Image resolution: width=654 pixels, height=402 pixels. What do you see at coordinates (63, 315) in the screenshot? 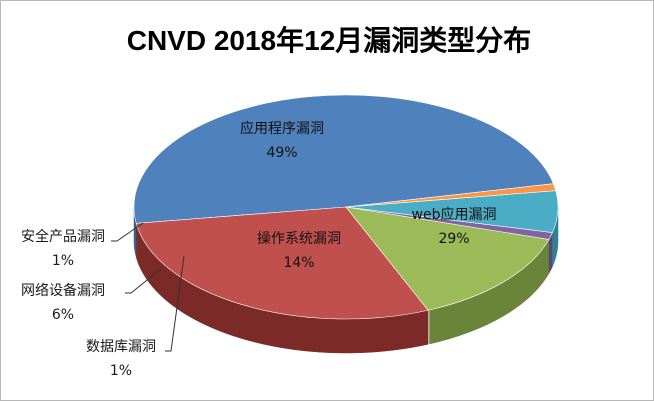
I see `slice-value-网络设备漏洞: 6%` at bounding box center [63, 315].